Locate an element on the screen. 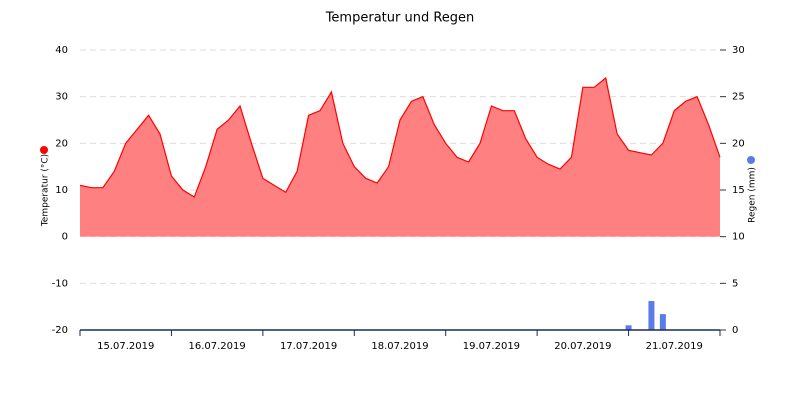 This screenshot has height=400, width=800. y-tick-label: 10 is located at coordinates (61, 190).